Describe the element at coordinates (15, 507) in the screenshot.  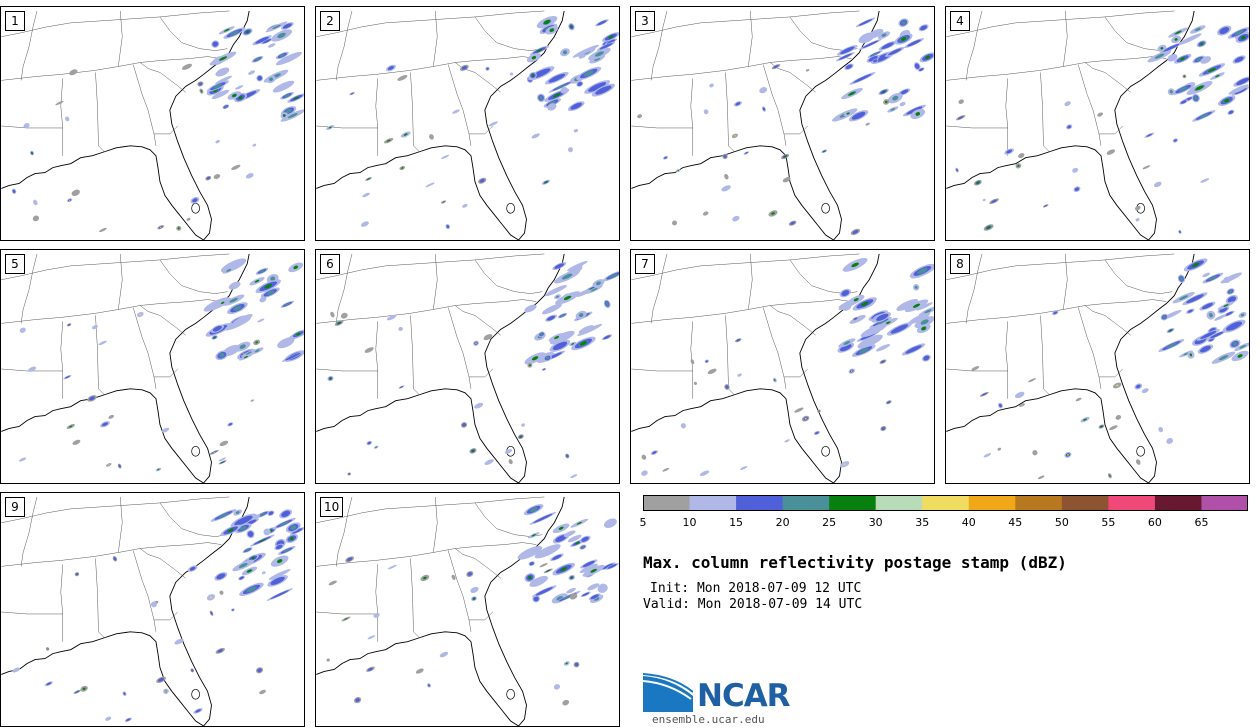
I see `member-number: 9` at that location.